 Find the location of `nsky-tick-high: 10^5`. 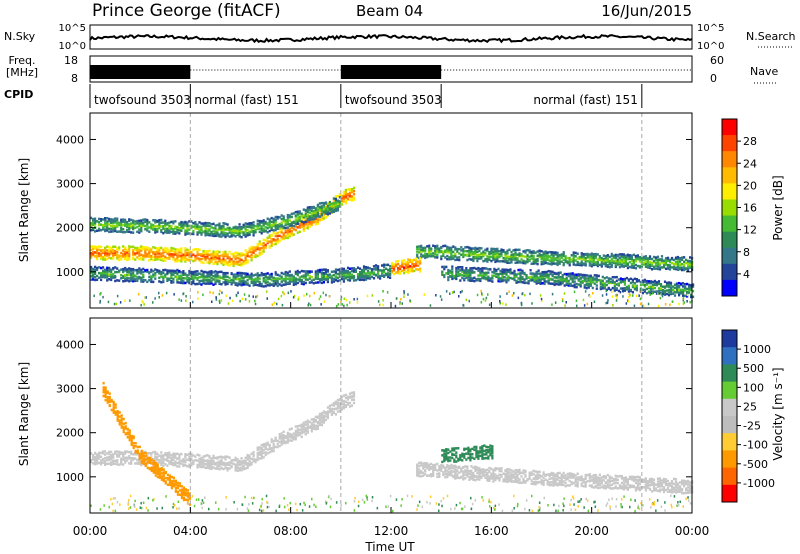

nsky-tick-high: 10^5 is located at coordinates (72, 28).